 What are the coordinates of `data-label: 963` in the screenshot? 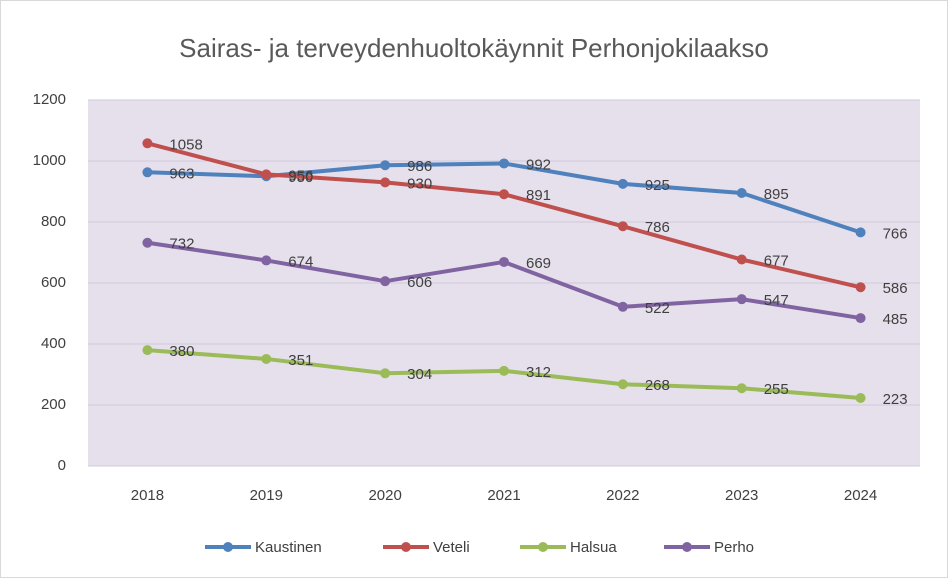 It's located at (181, 173).